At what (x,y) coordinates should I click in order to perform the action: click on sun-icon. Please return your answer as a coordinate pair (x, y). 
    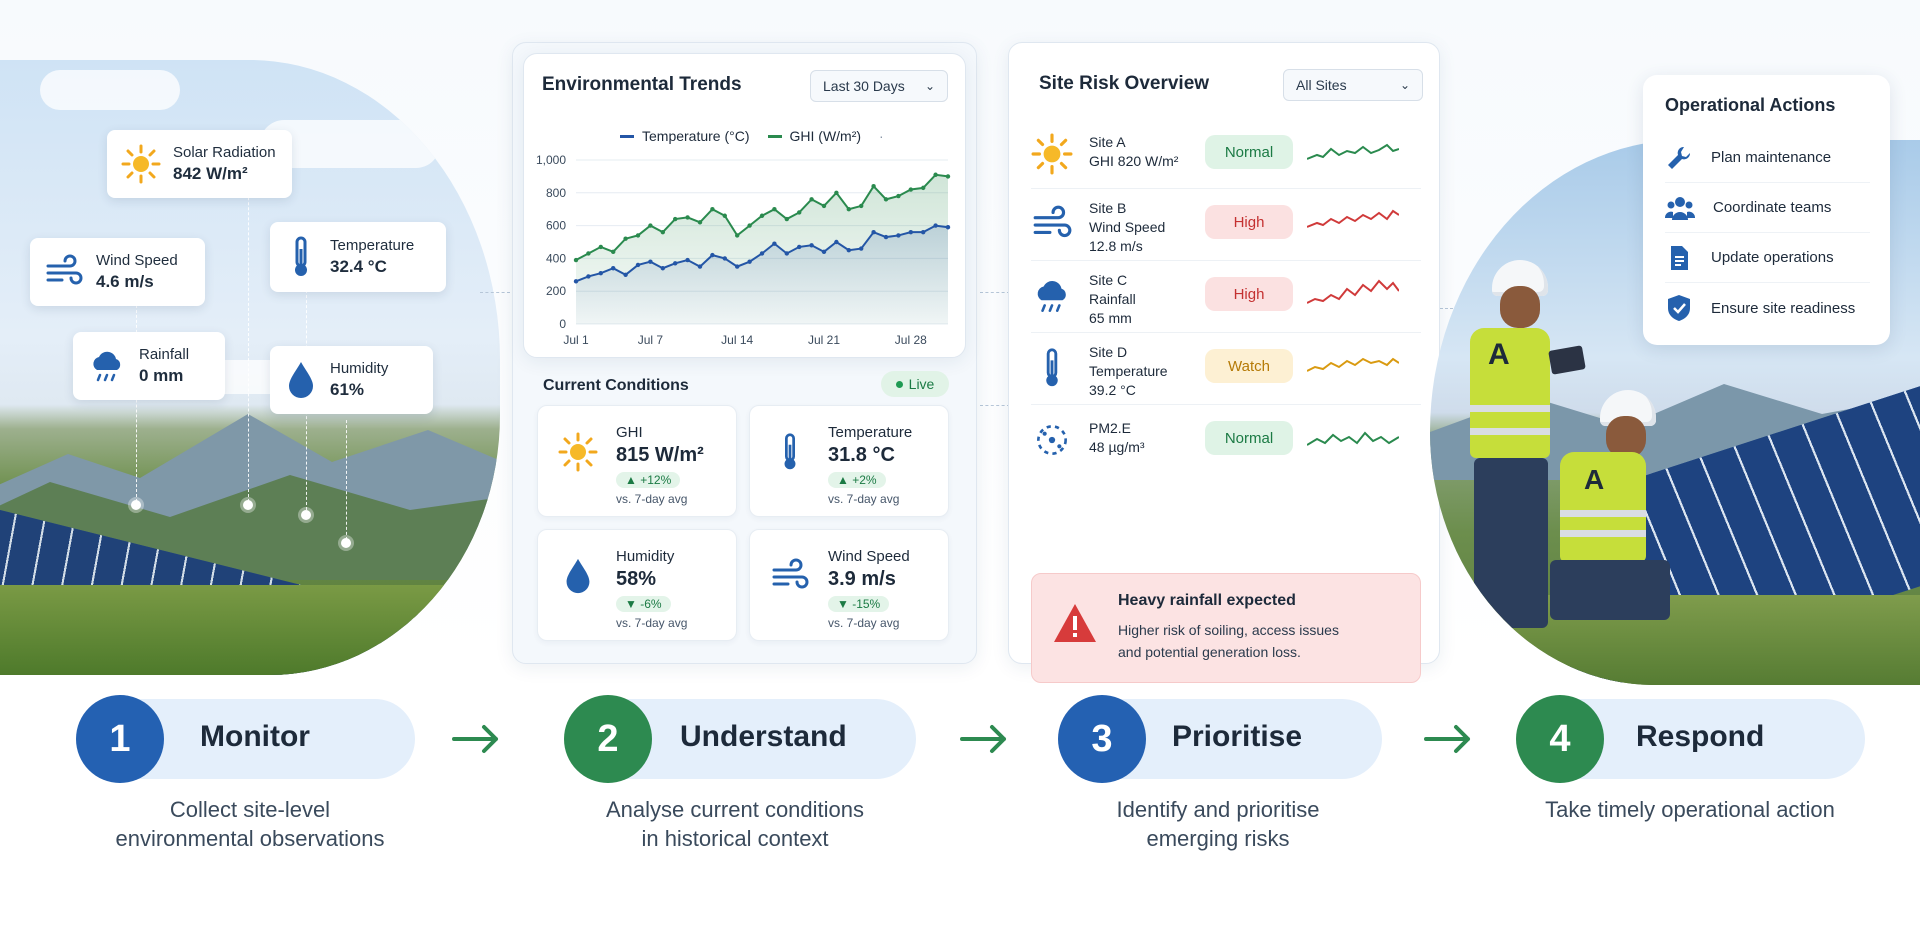
    Looking at the image, I should click on (141, 164).